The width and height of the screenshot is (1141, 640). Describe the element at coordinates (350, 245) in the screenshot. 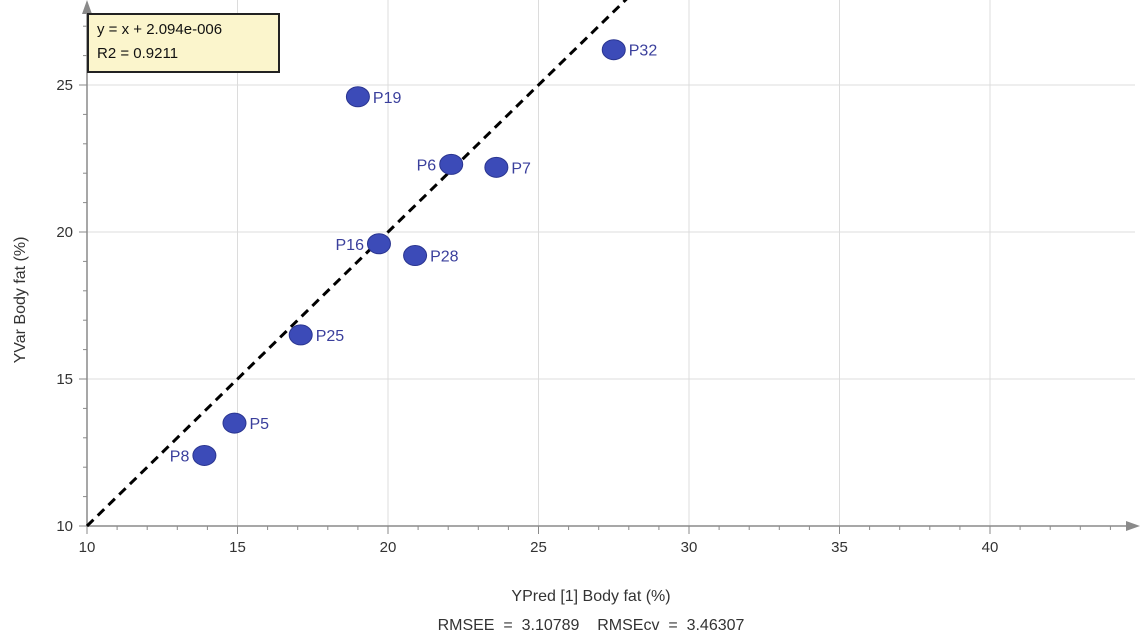

I see `point-label-p16: P16` at that location.